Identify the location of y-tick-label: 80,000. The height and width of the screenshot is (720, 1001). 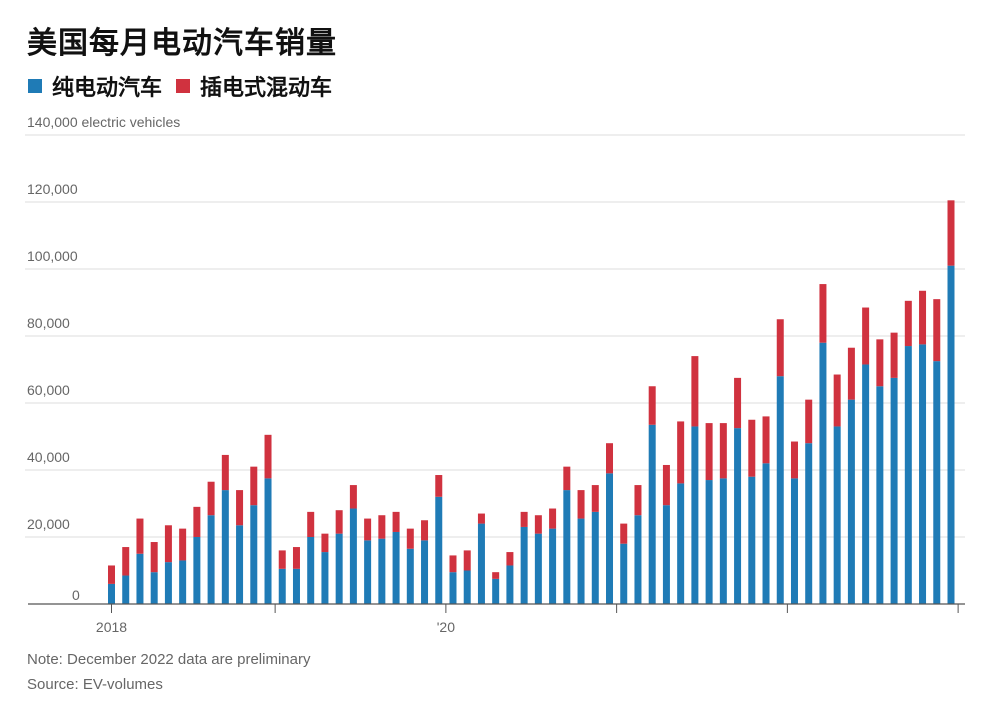
(48, 323).